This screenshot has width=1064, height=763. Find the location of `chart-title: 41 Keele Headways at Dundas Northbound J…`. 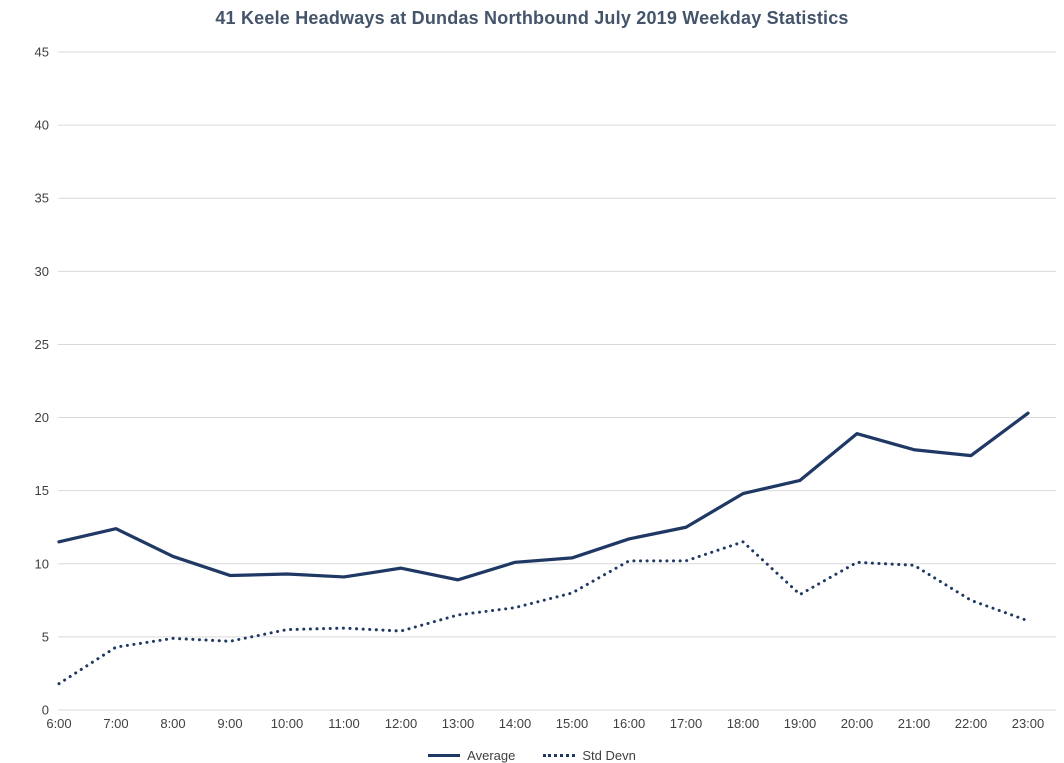

chart-title: 41 Keele Headways at Dundas Northbound J… is located at coordinates (532, 18).